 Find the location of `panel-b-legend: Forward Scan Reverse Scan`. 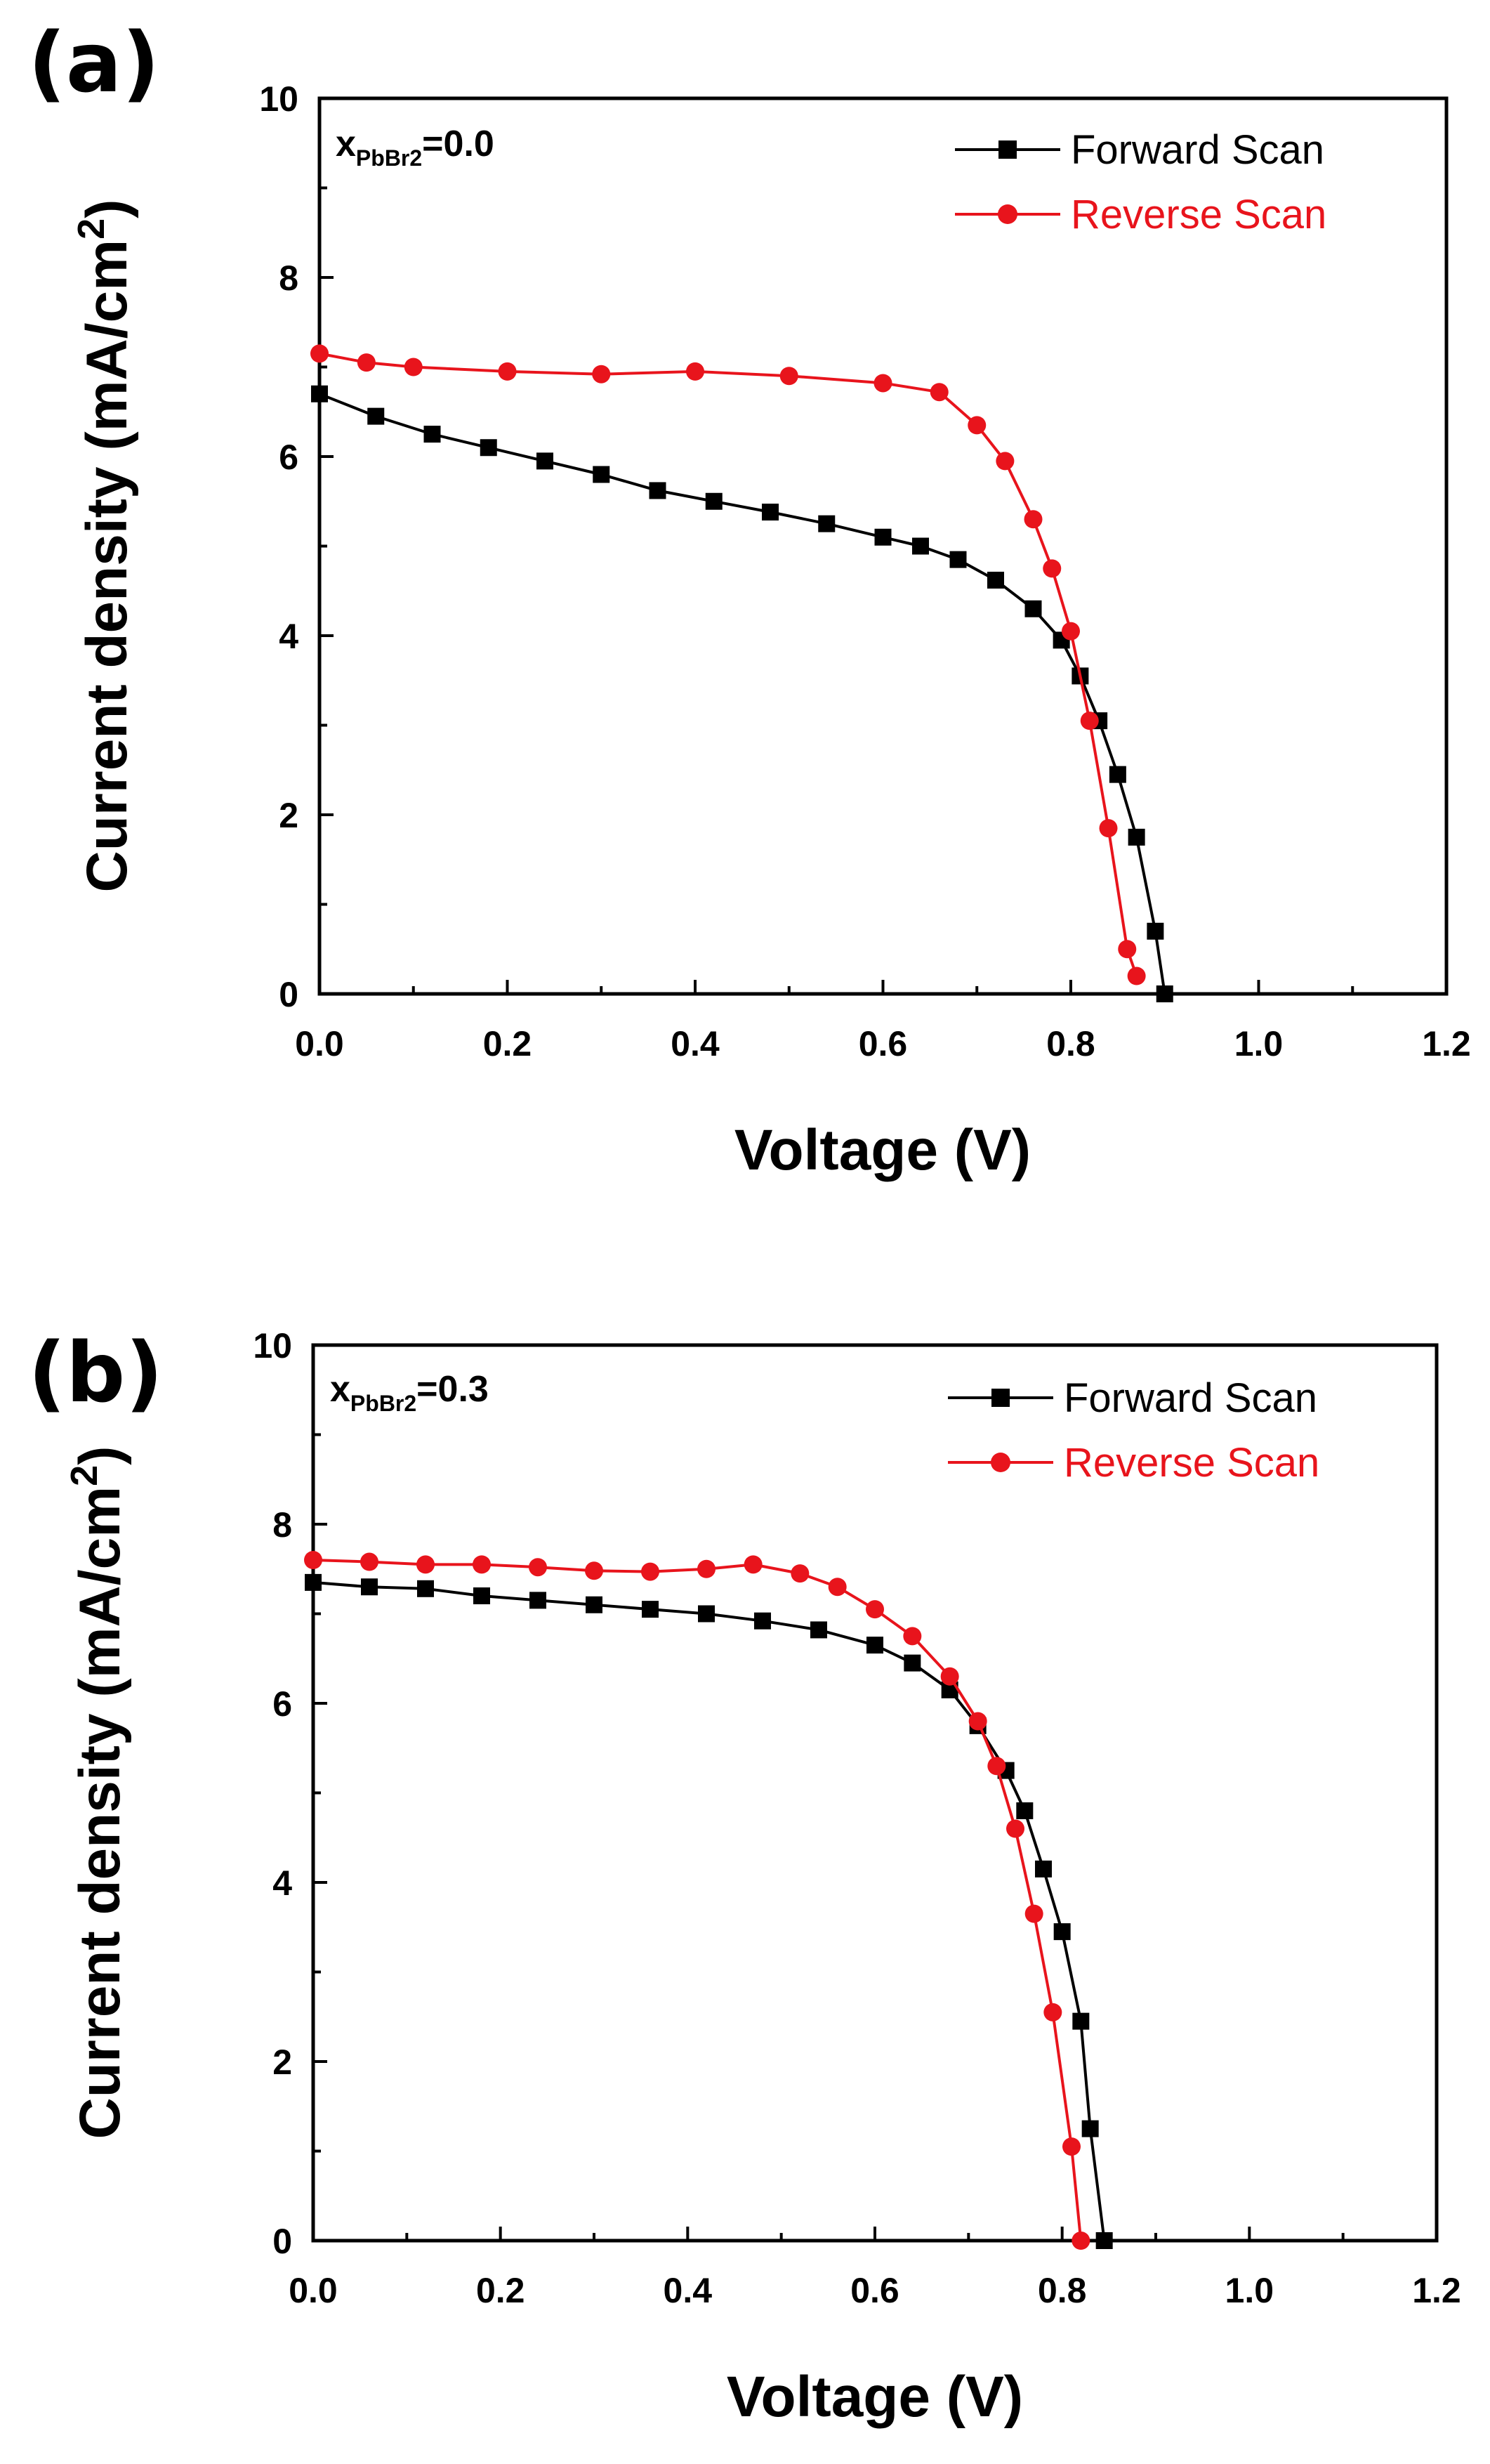

panel-b-legend: Forward Scan Reverse Scan is located at coordinates (1133, 1430).